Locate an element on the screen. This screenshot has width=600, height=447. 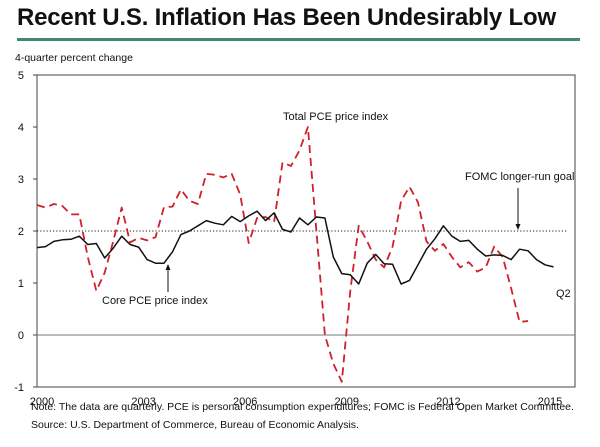
annotation-fomc-goal: FOMC longer-run goal is located at coordinates (519, 177).